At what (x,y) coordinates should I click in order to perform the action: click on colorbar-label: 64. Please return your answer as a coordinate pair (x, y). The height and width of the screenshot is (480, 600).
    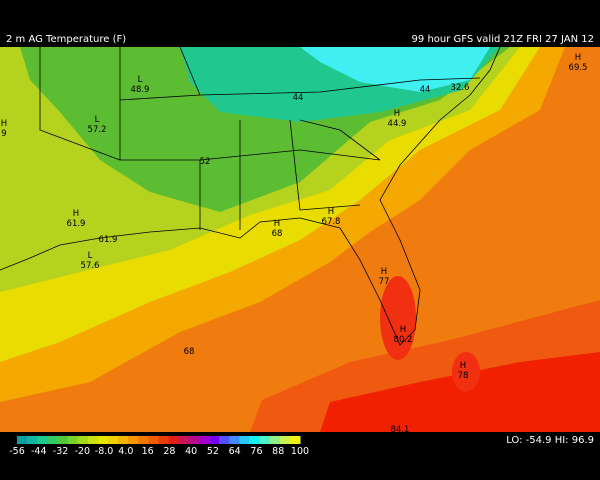
    Looking at the image, I should click on (235, 451).